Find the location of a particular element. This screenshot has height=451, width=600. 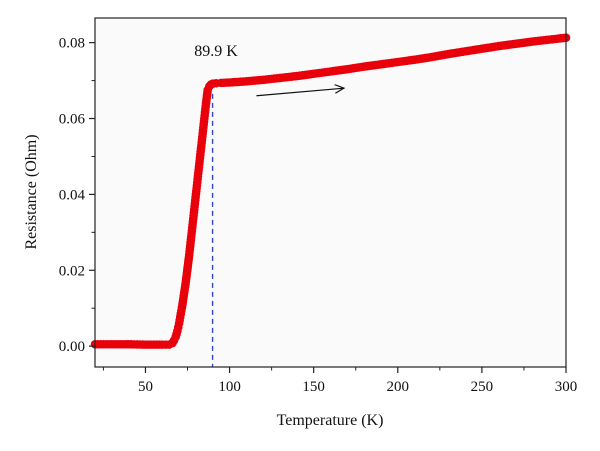

y-tick-label: 0.00 is located at coordinates (72, 347).